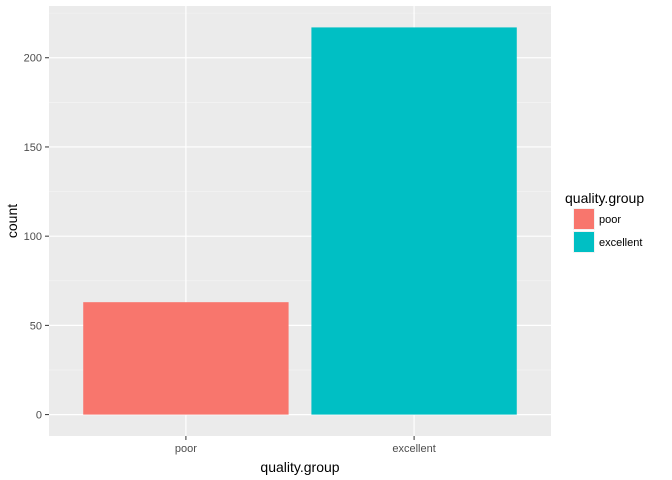 This screenshot has width=672, height=480. Describe the element at coordinates (33, 237) in the screenshot. I see `y-tick-label: 100` at that location.